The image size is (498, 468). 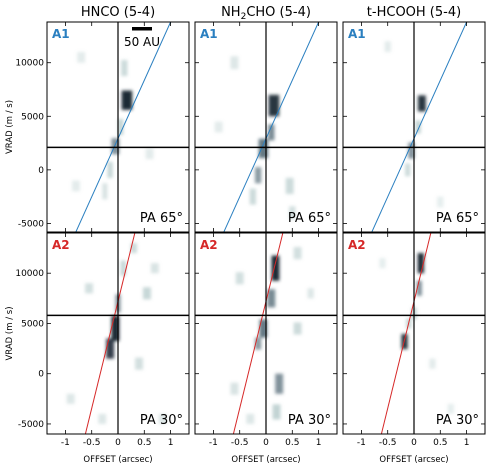 What do you see at coordinates (414, 12) in the screenshot?
I see `column-title-2: t-HCOOH (5-4)` at bounding box center [414, 12].